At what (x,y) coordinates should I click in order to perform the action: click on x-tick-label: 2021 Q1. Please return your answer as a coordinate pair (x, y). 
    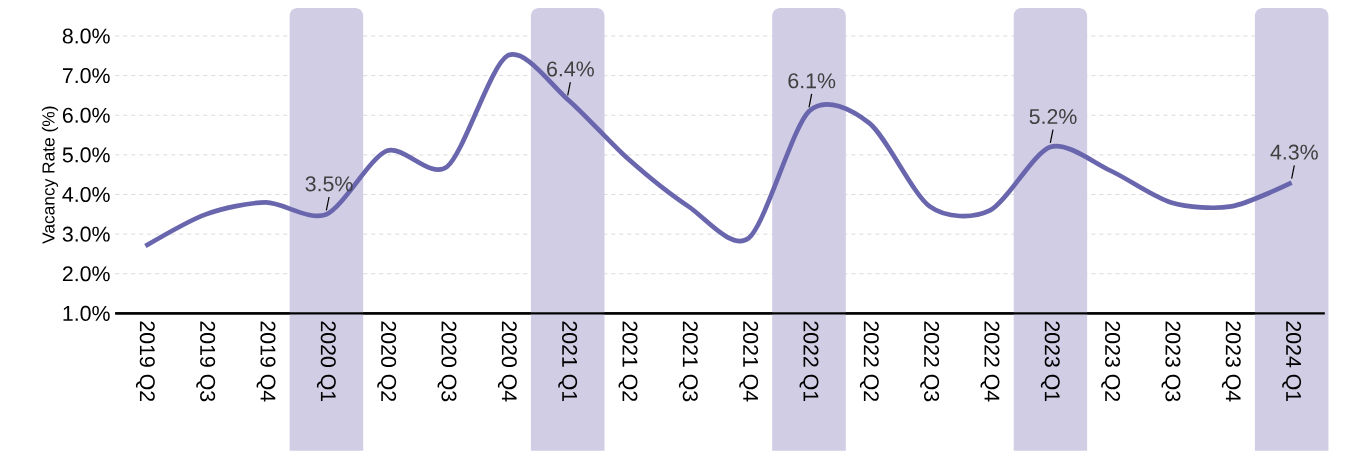
    Looking at the image, I should click on (568, 361).